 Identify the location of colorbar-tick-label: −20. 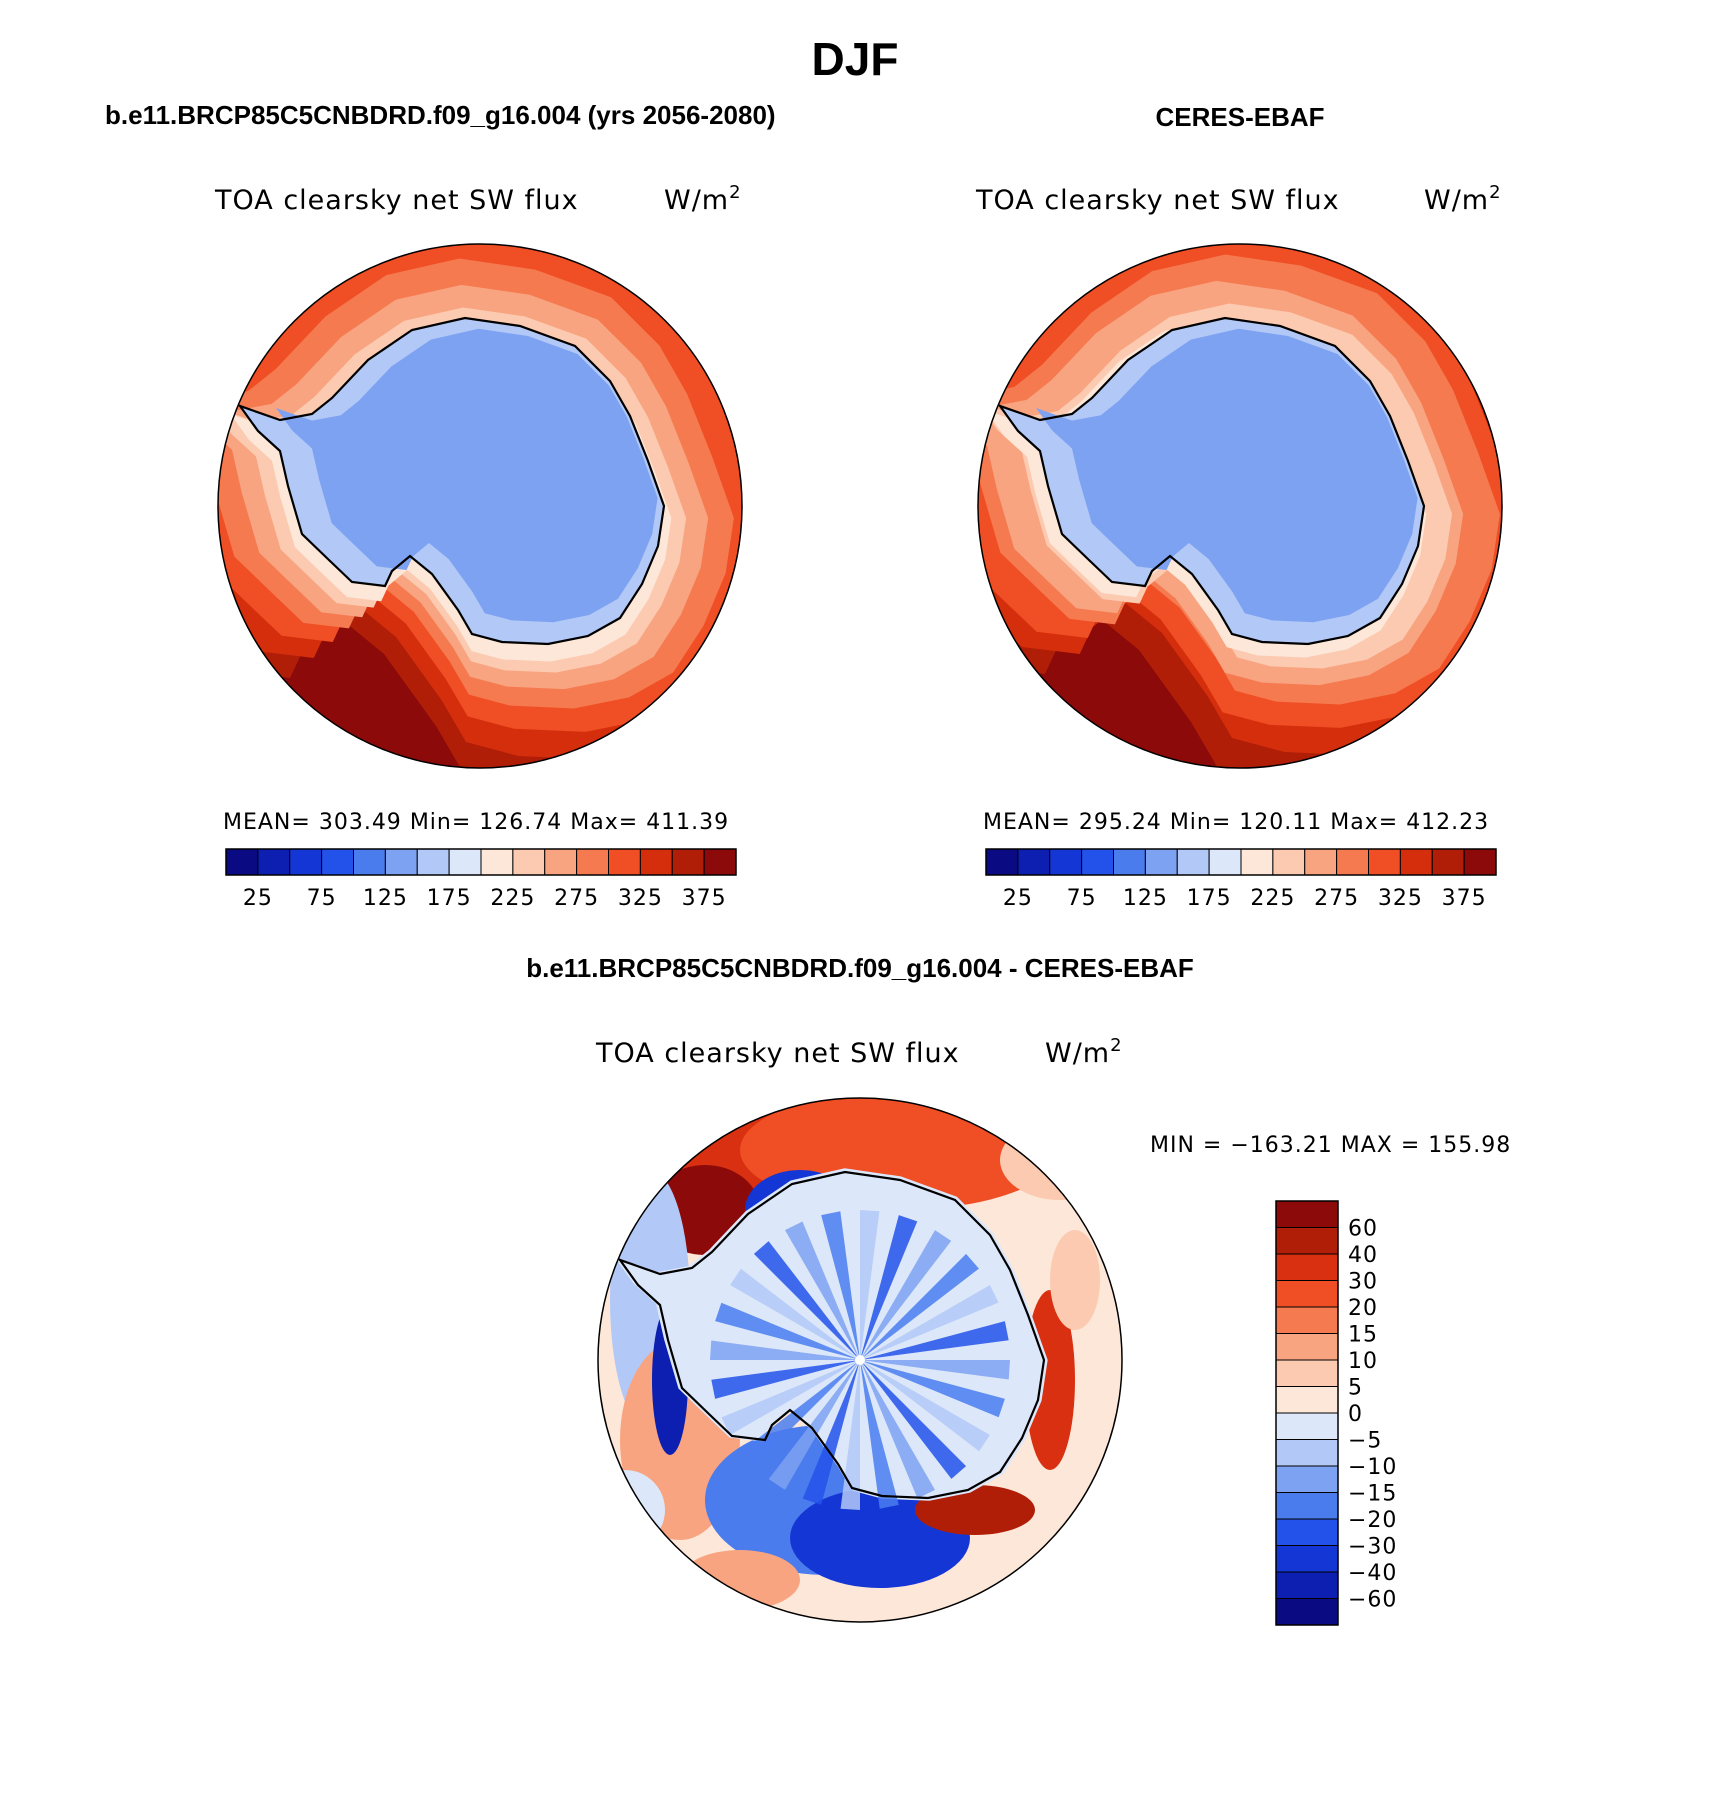
(1372, 1520).